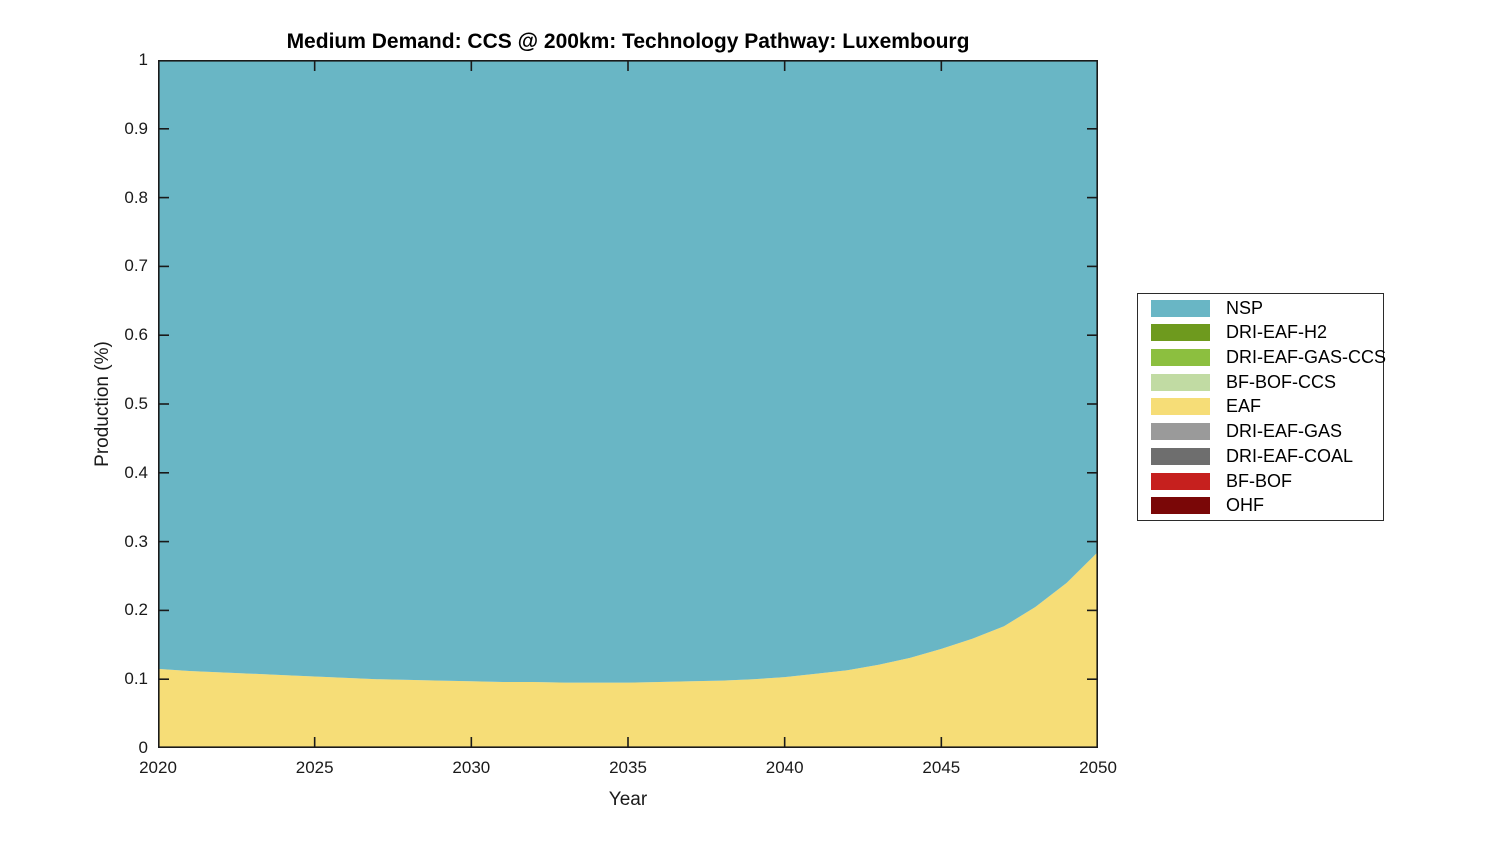  I want to click on legend-swatch-ohf, so click(1180, 506).